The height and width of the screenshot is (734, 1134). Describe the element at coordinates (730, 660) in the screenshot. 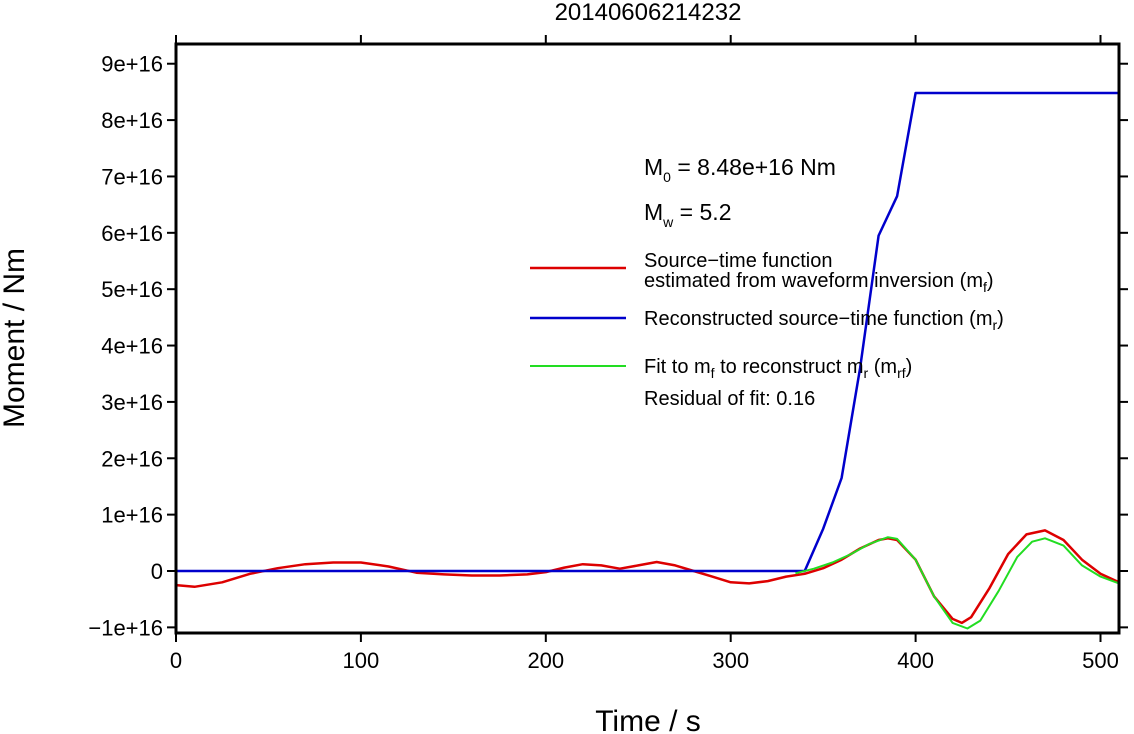

I see `x-tick-label: 300` at that location.